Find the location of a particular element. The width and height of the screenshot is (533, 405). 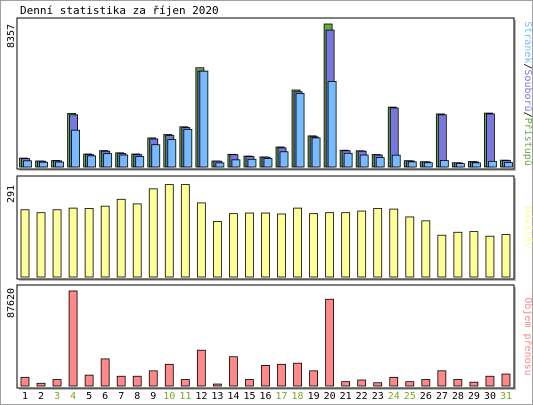

chart-title: Denní statistika za říjen 2020 is located at coordinates (119, 10).